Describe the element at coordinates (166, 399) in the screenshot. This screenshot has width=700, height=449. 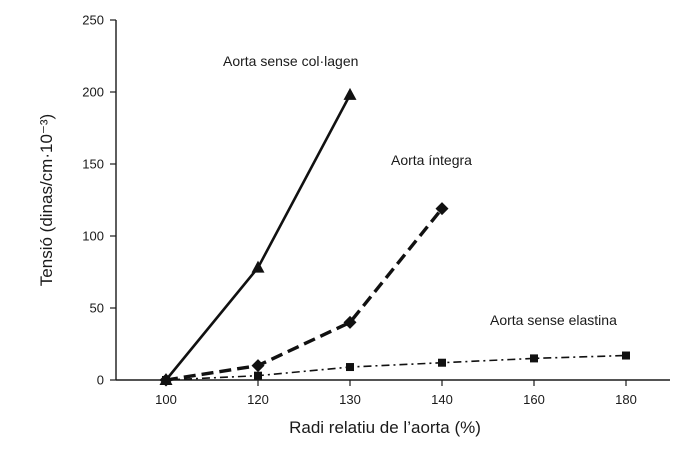
I see `x-tick-label: 100` at that location.